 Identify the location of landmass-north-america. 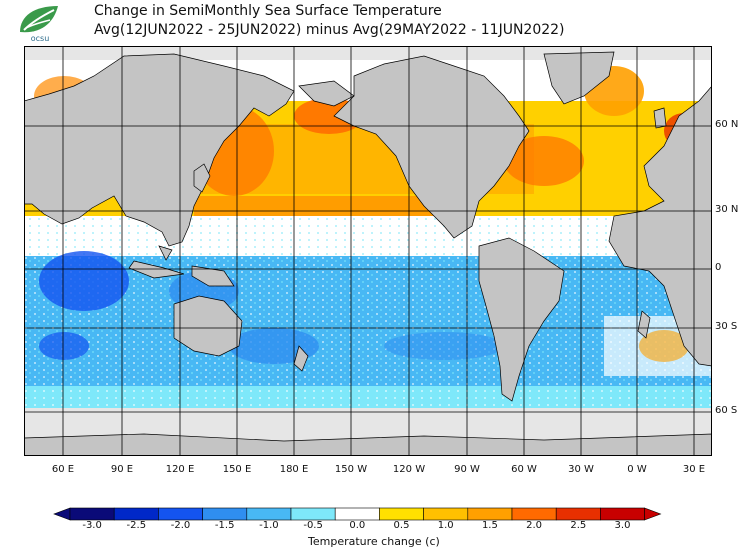
(431, 147).